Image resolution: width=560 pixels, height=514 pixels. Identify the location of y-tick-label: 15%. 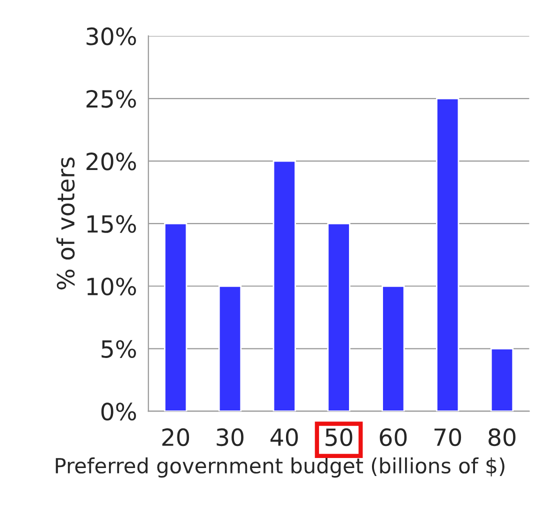
(111, 224).